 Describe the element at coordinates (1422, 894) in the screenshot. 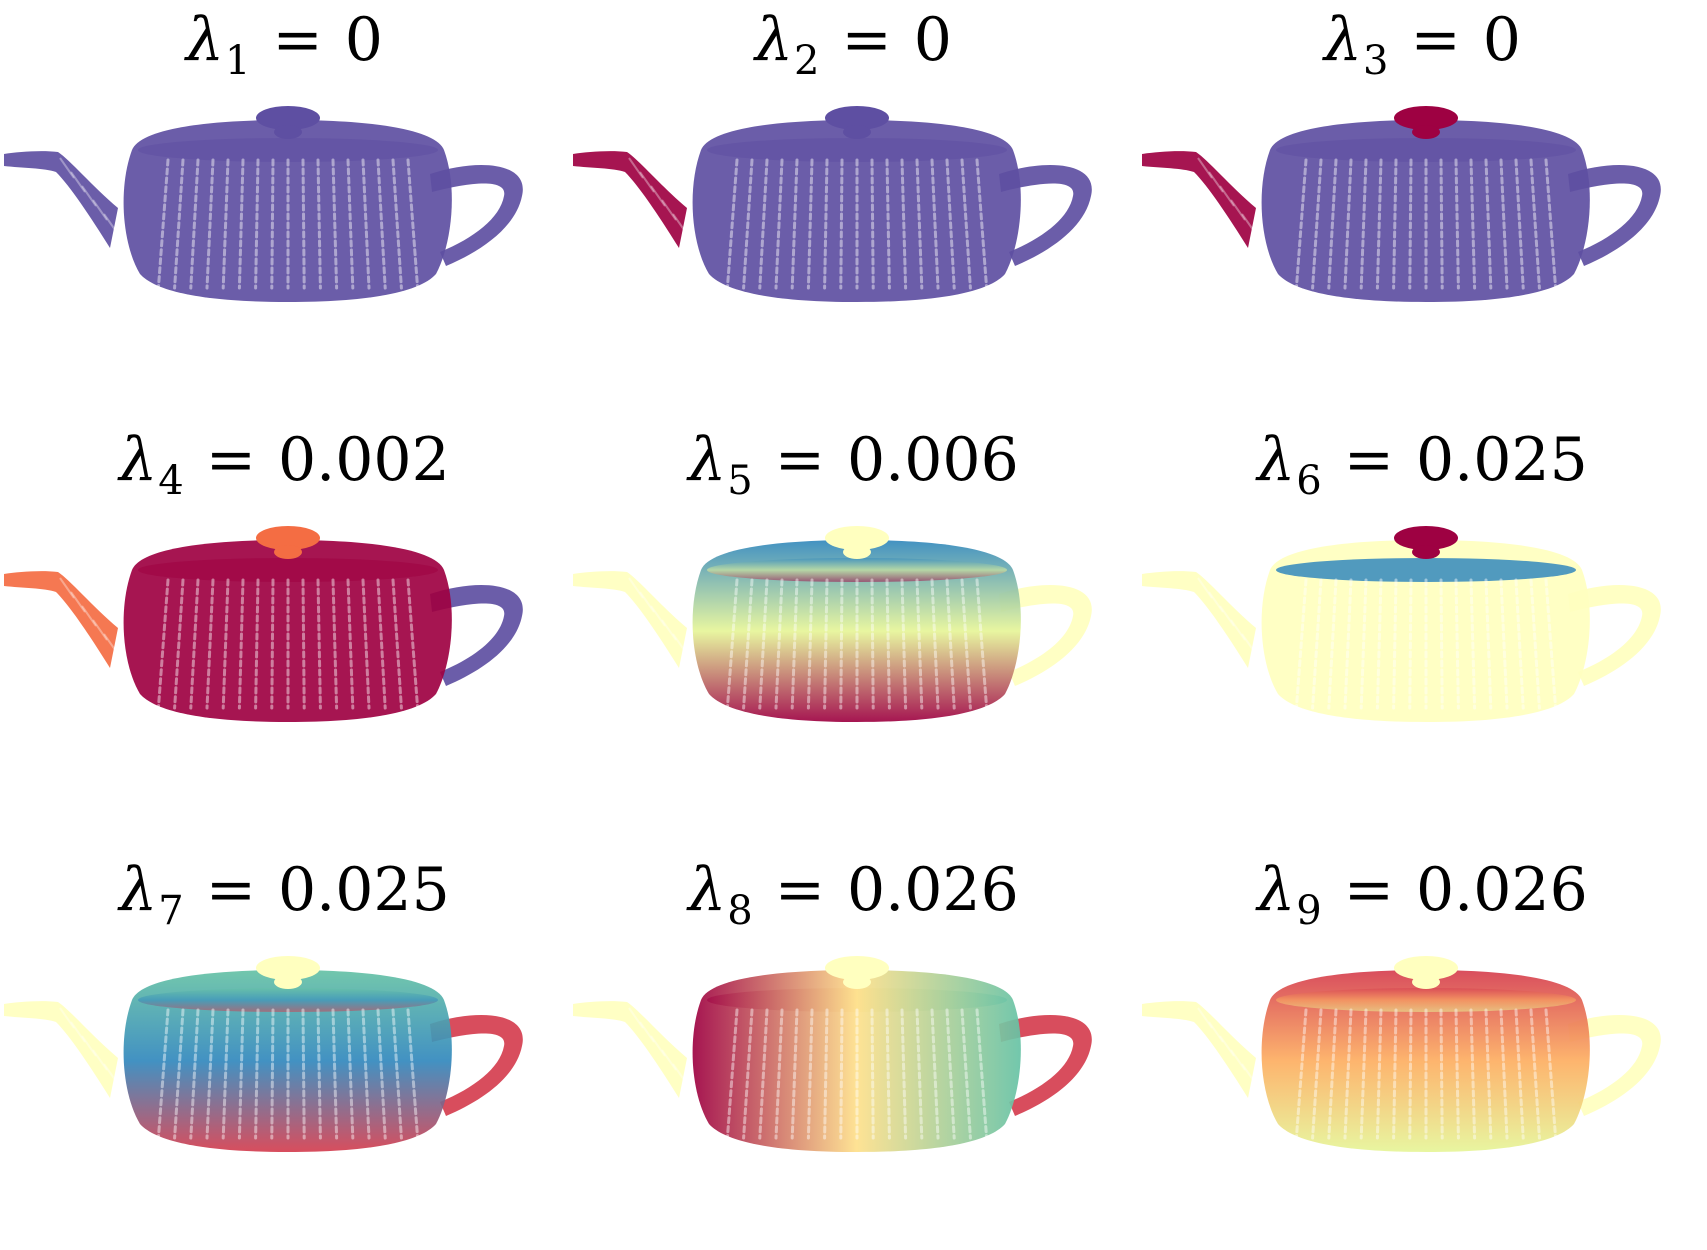

I see `panel-title: λ9 = 0.026` at that location.